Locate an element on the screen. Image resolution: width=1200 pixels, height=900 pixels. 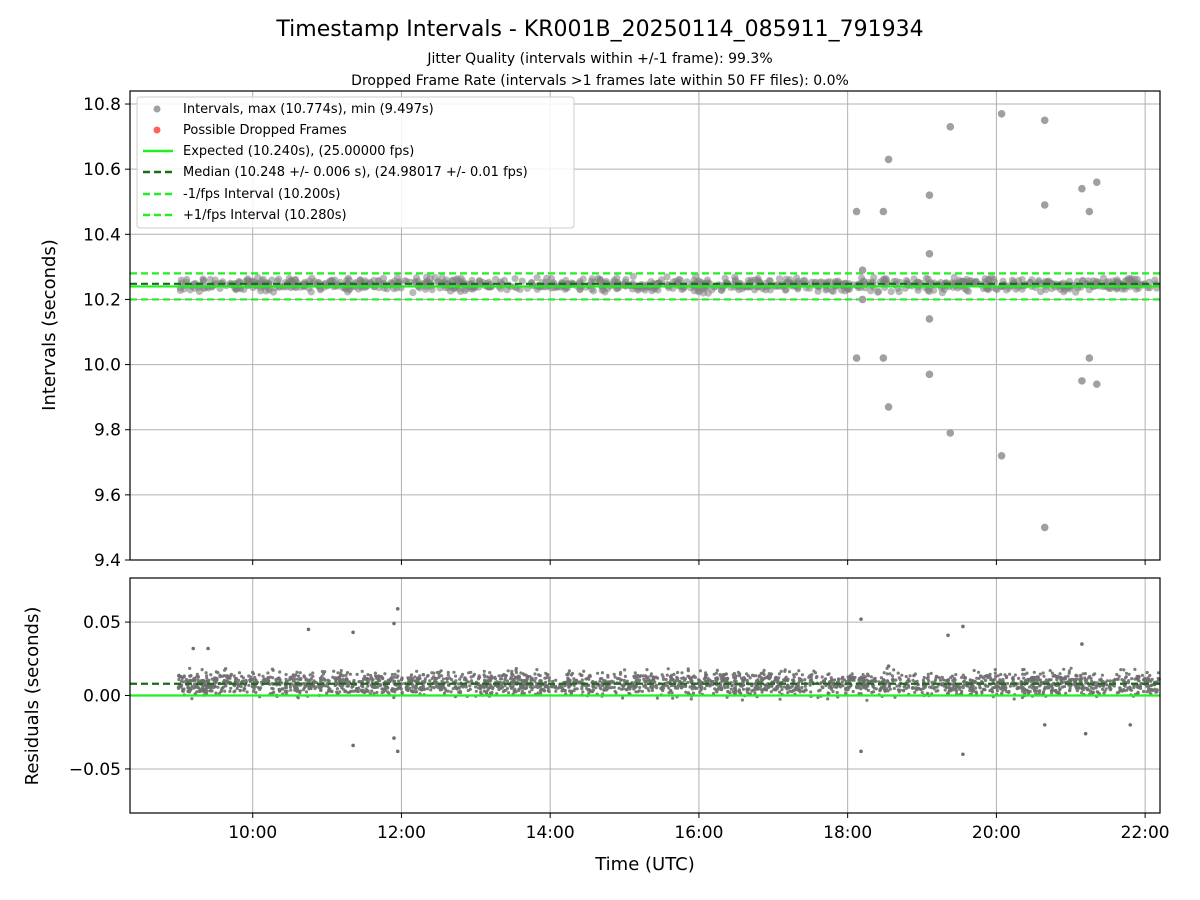
y-tick-label: 9.8 is located at coordinates (107, 431).